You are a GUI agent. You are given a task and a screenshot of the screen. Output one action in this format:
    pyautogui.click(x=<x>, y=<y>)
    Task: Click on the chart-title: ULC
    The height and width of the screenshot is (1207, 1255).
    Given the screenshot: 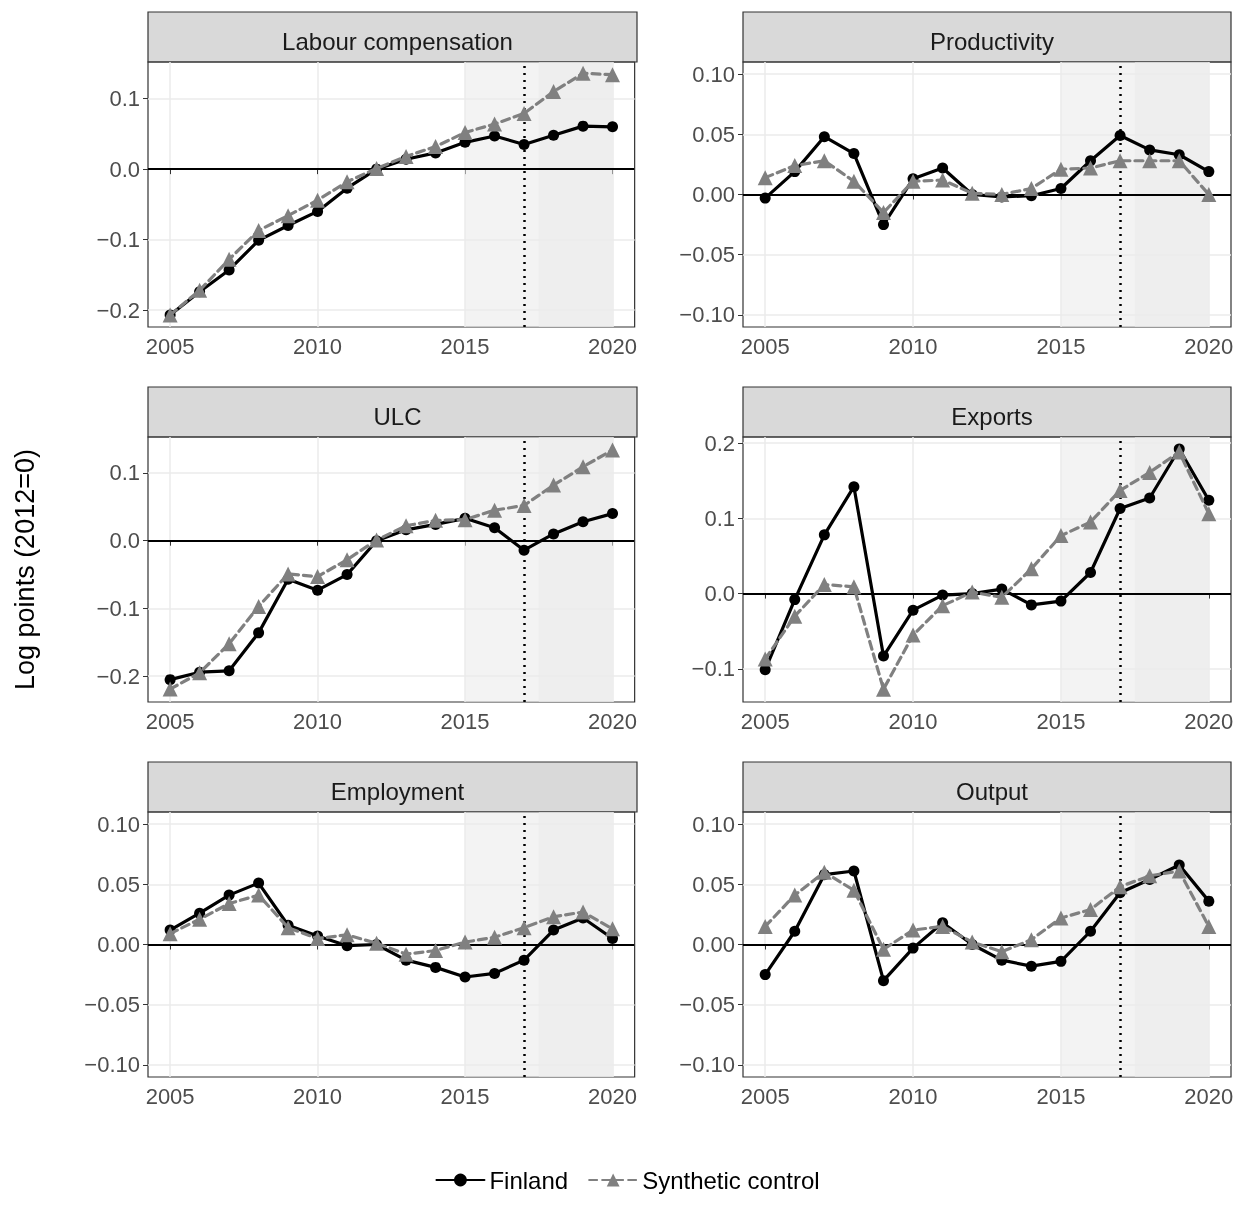 What is the action you would take?
    pyautogui.click(x=397, y=416)
    